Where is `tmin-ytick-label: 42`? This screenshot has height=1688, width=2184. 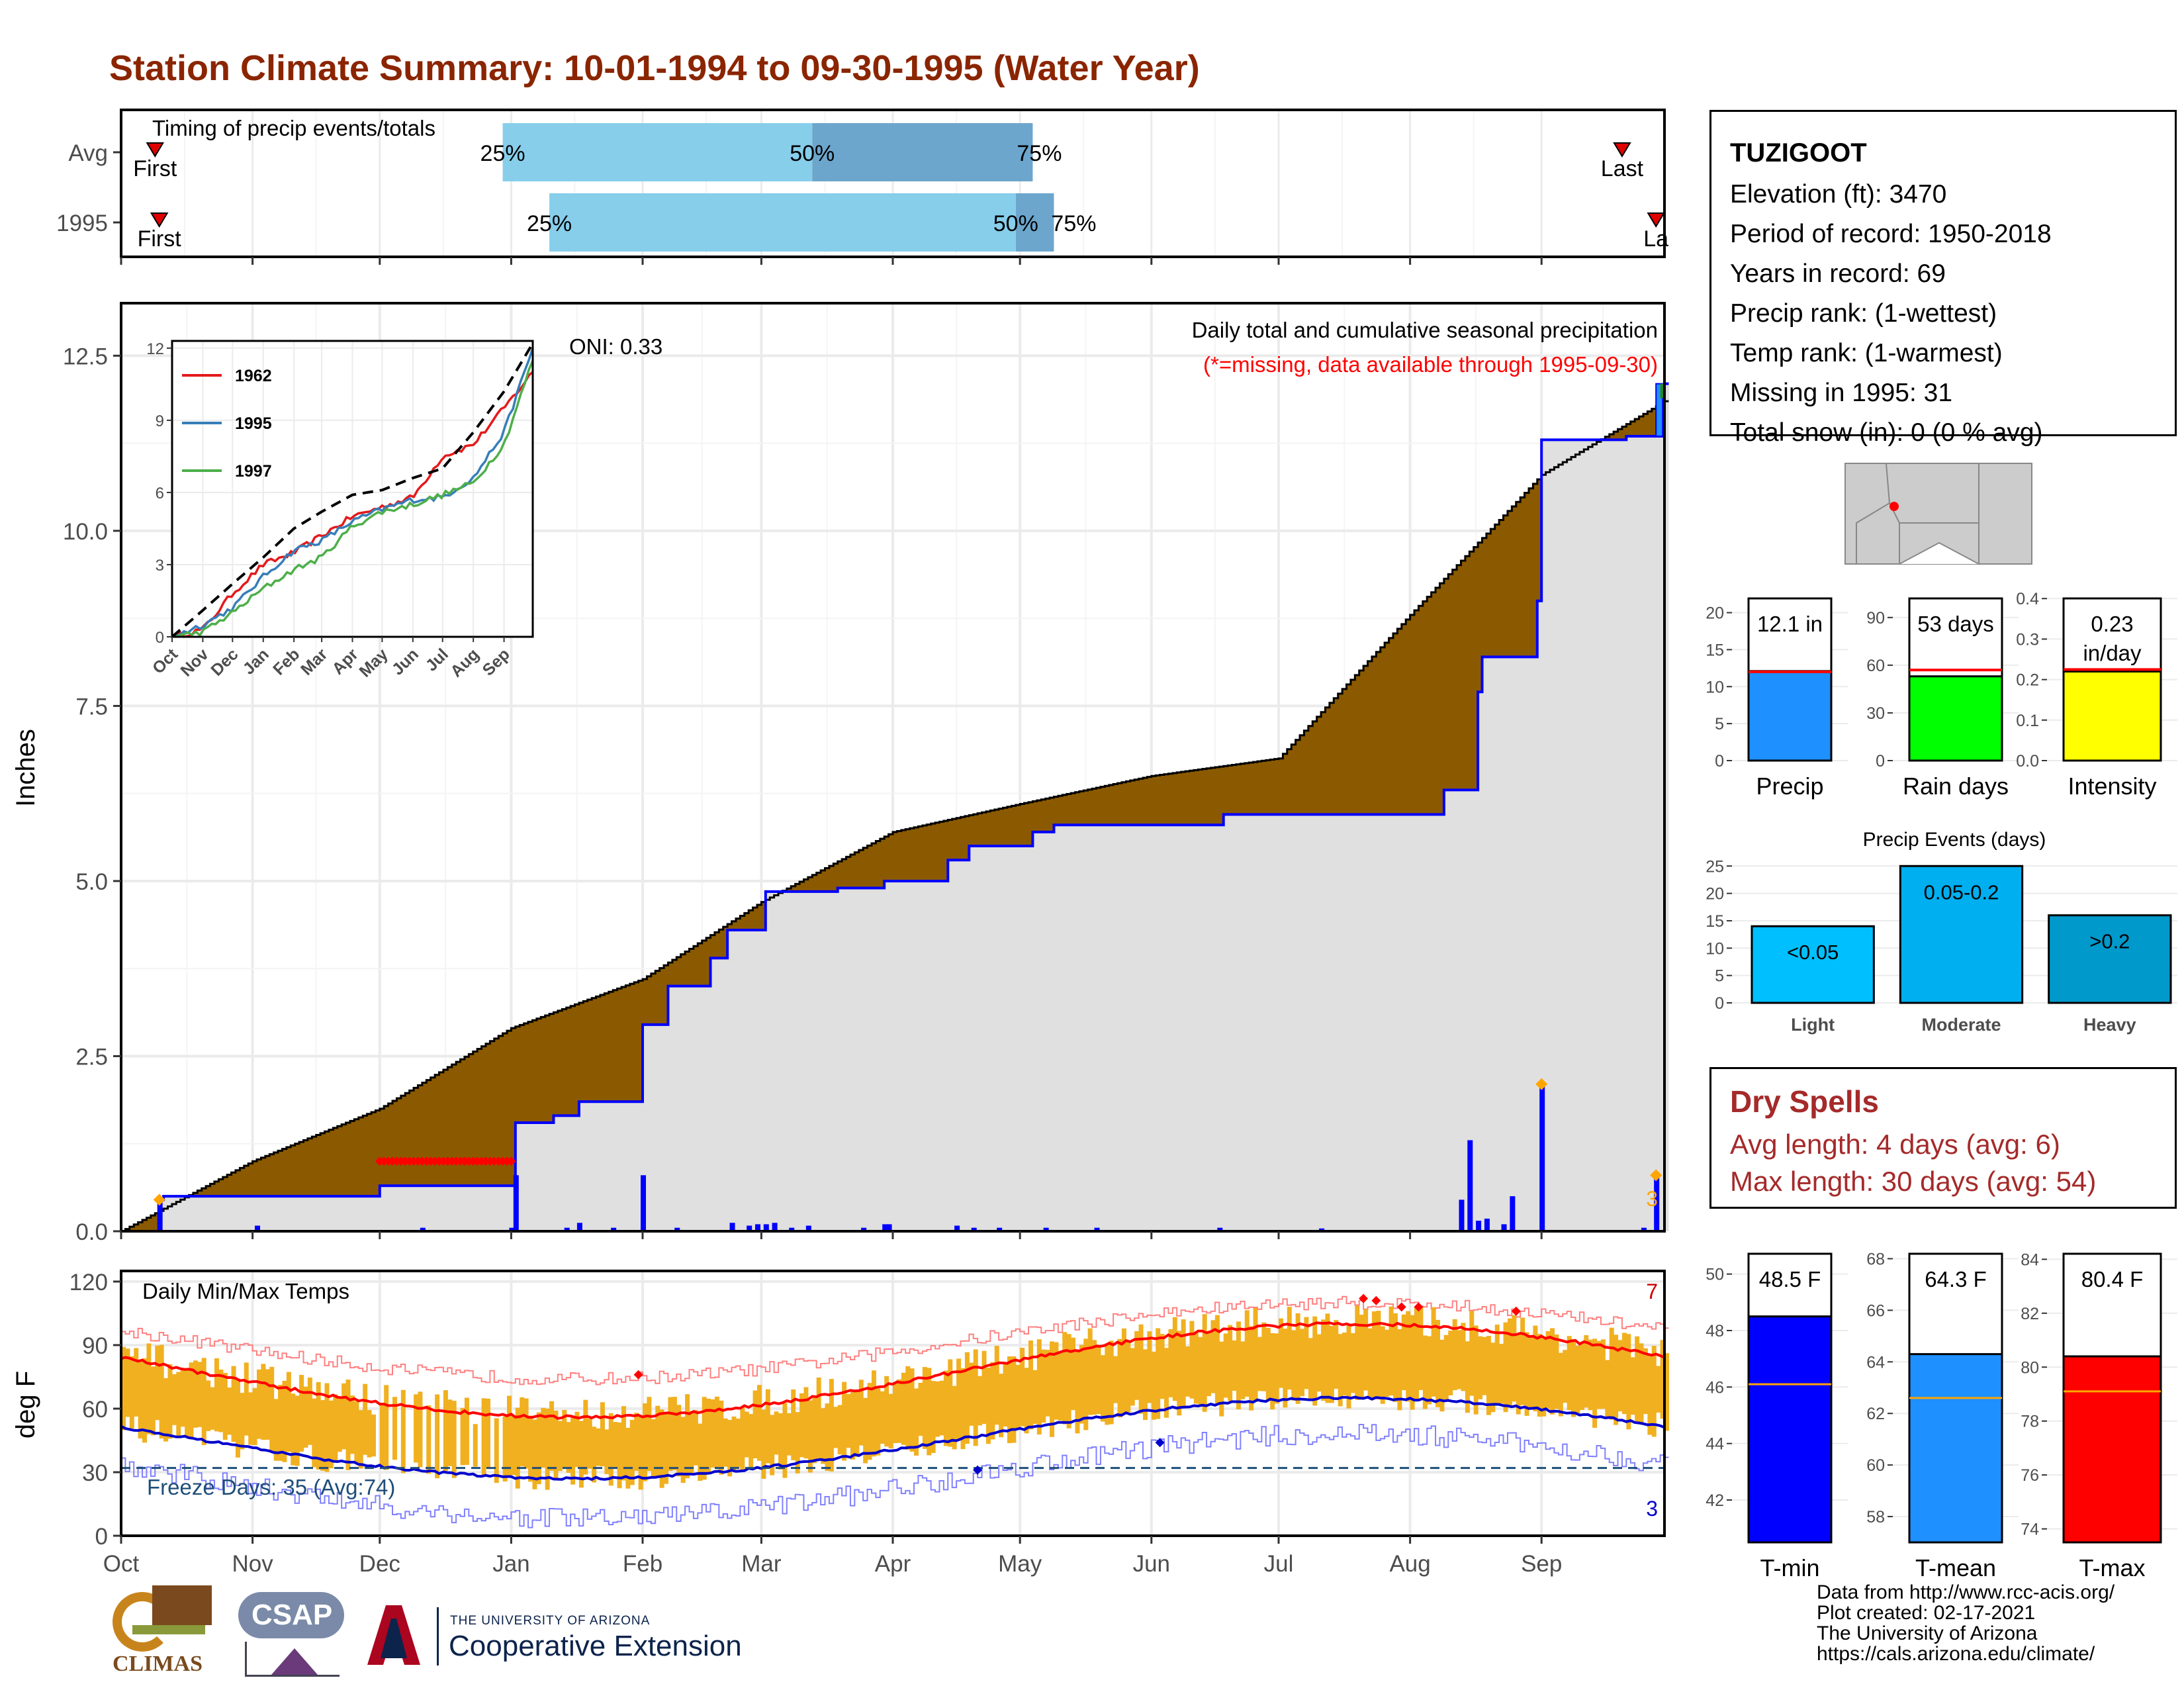 tmin-ytick-label: 42 is located at coordinates (1715, 1500).